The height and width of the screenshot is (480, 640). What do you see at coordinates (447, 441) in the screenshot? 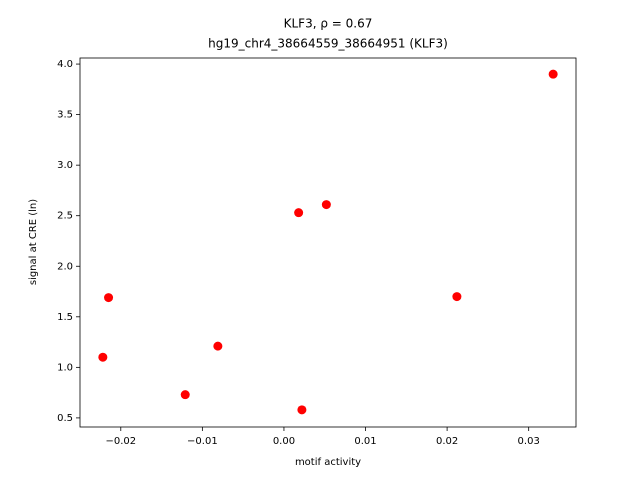
I see `x-tick-label: 0.02` at bounding box center [447, 441].